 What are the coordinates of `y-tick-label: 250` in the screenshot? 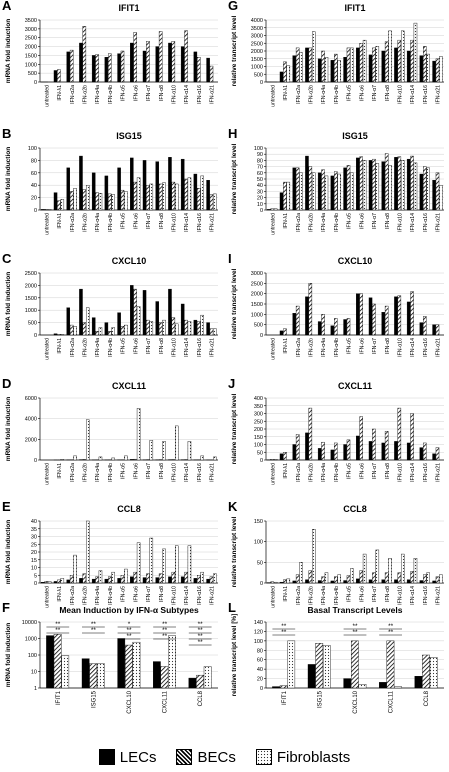 It's located at (258, 422).